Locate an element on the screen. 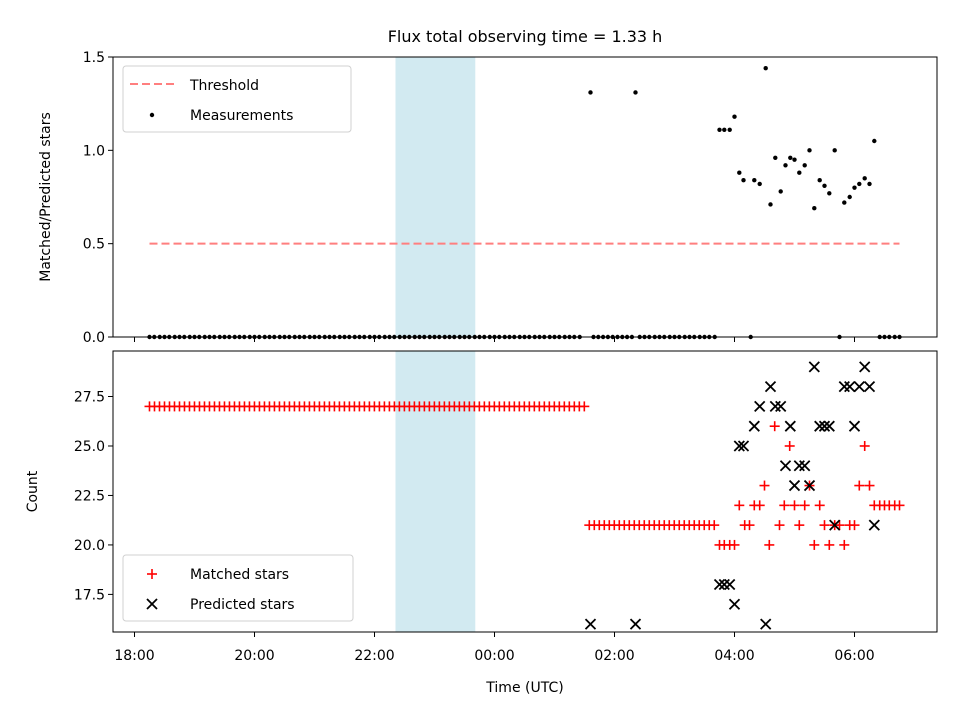 The width and height of the screenshot is (960, 720). y-tick-label: 27.5 is located at coordinates (89, 398).